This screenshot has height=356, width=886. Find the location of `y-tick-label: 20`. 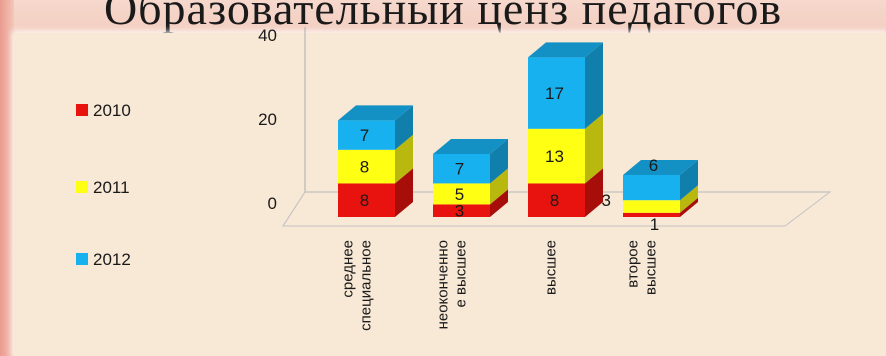

y-tick-label: 20 is located at coordinates (267, 119).